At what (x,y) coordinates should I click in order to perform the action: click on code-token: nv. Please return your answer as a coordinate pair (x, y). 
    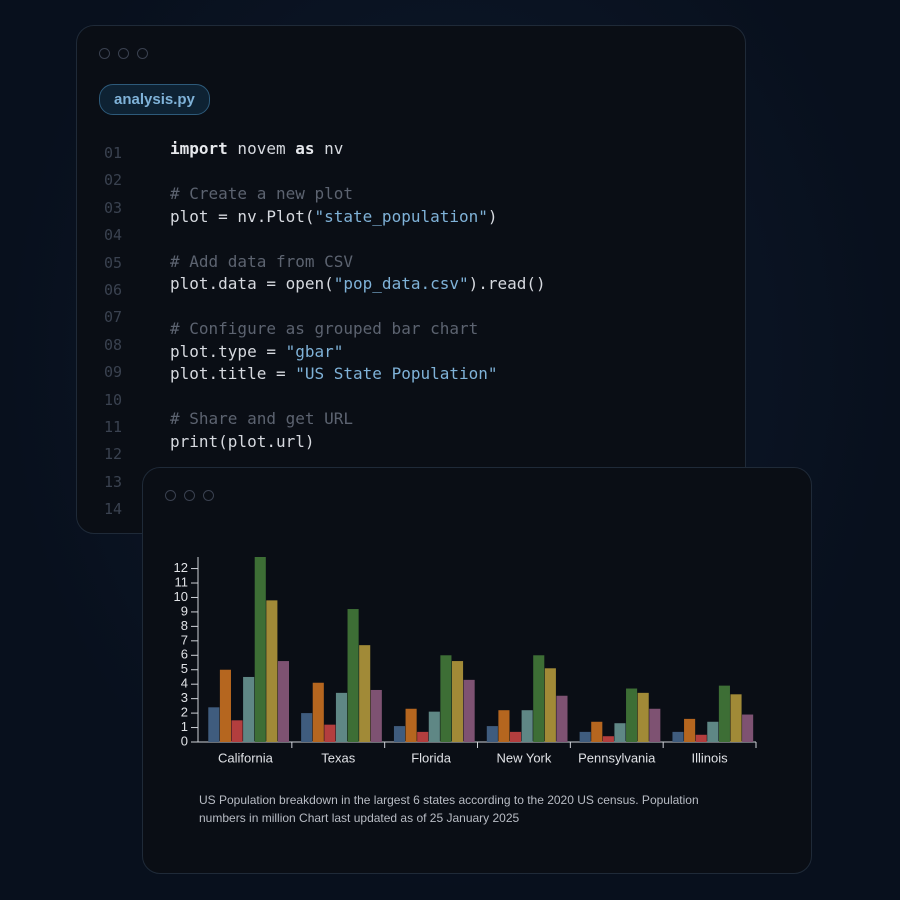
    Looking at the image, I should click on (329, 148).